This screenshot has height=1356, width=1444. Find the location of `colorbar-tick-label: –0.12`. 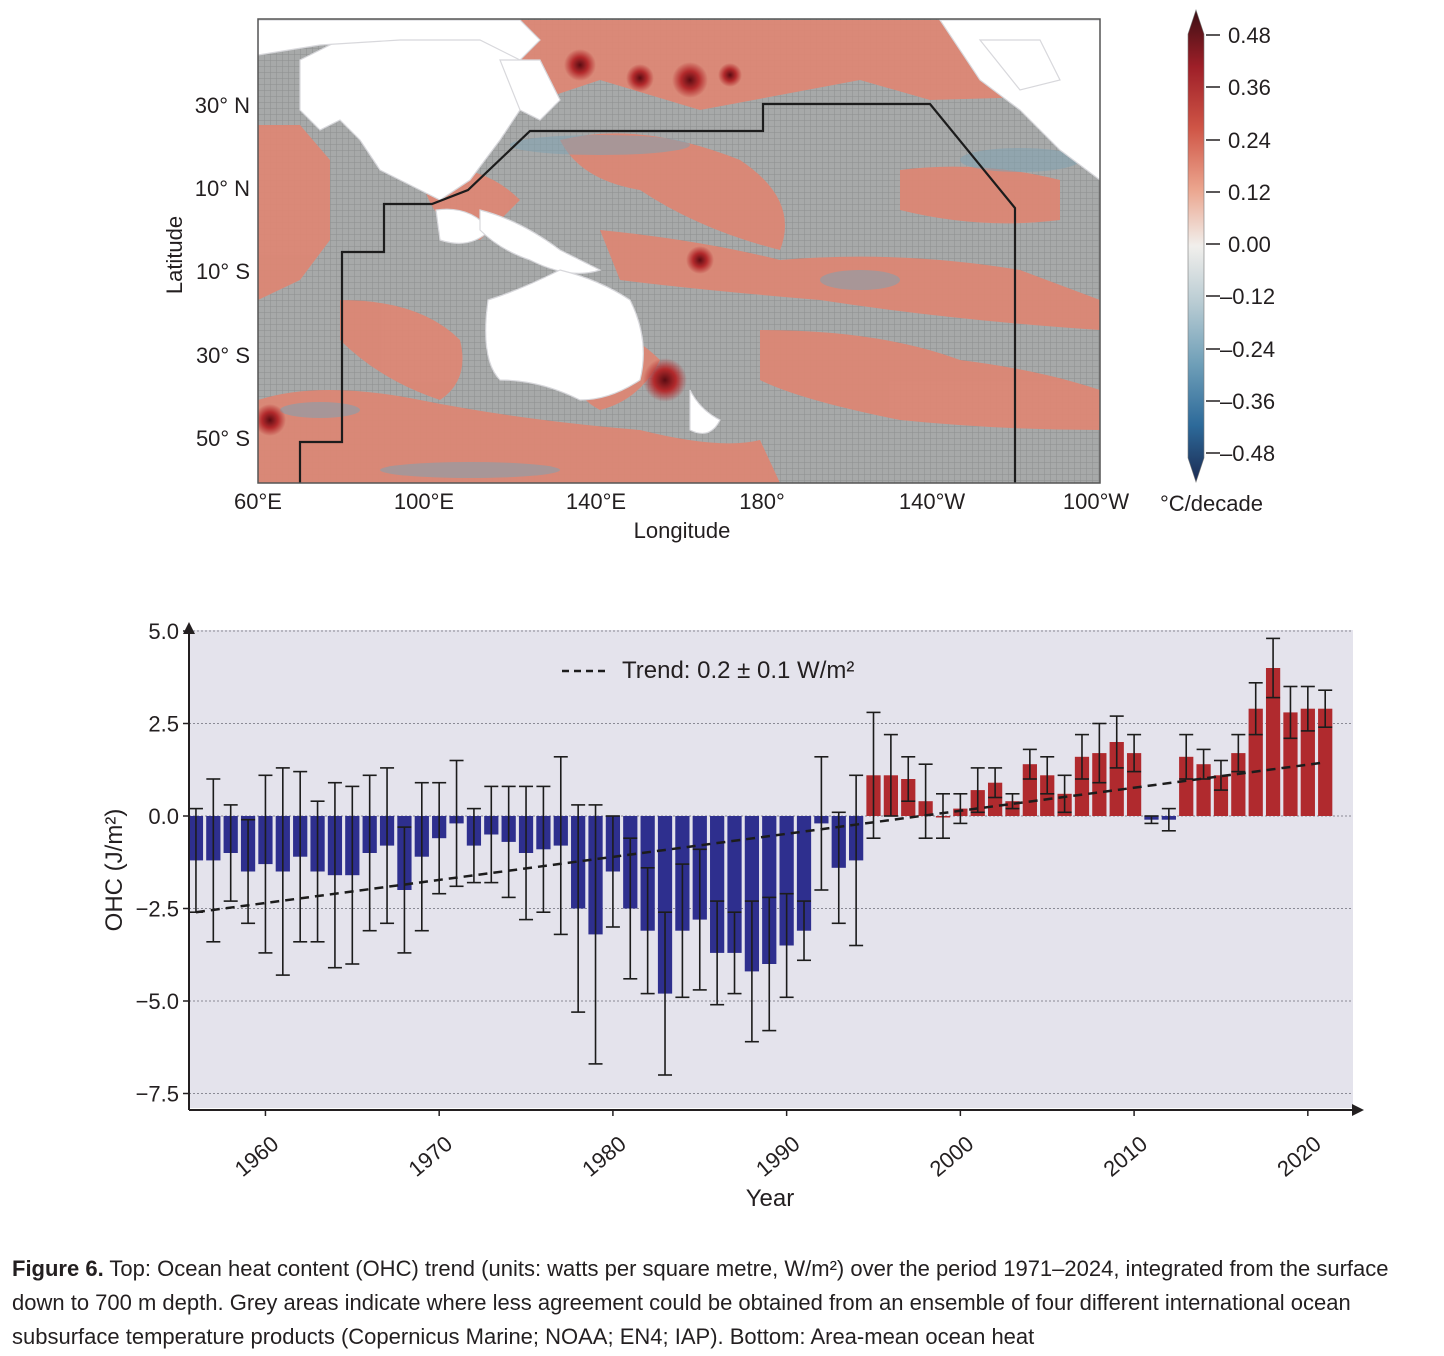

colorbar-tick-label: –0.12 is located at coordinates (1247, 296).